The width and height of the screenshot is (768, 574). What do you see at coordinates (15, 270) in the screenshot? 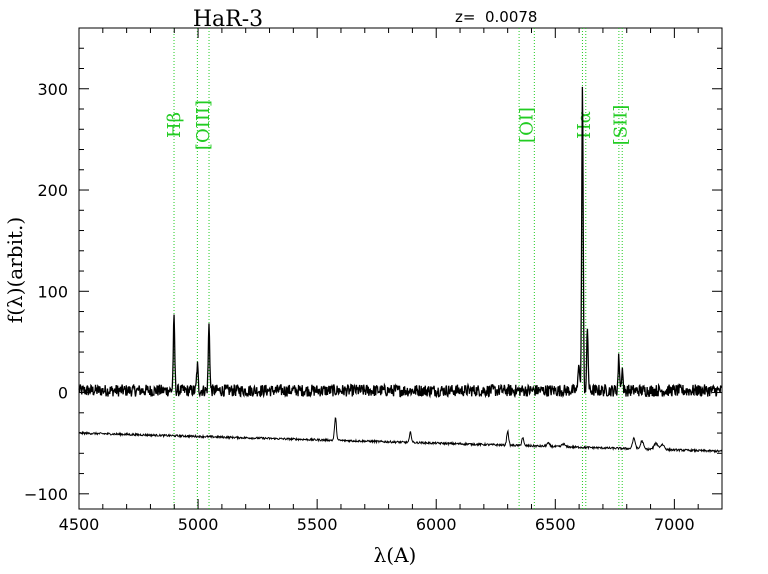
I see `y-axis-label: f(λ)(arbit.)` at bounding box center [15, 270].